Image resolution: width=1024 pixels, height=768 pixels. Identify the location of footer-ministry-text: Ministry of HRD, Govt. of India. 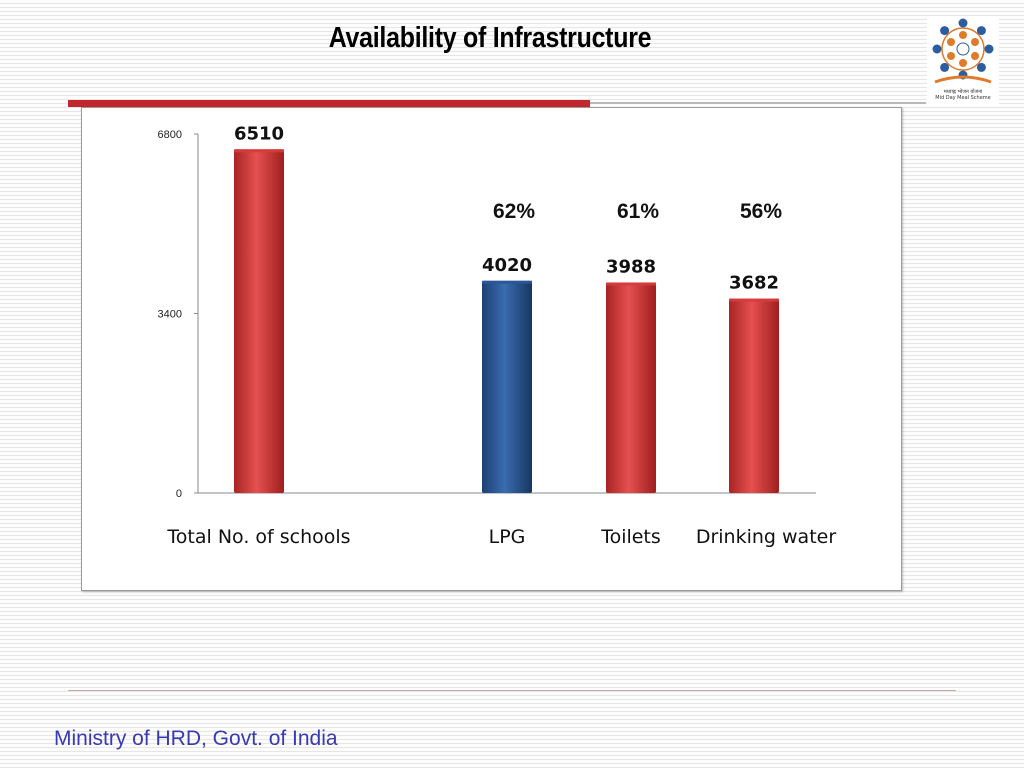
(196, 738).